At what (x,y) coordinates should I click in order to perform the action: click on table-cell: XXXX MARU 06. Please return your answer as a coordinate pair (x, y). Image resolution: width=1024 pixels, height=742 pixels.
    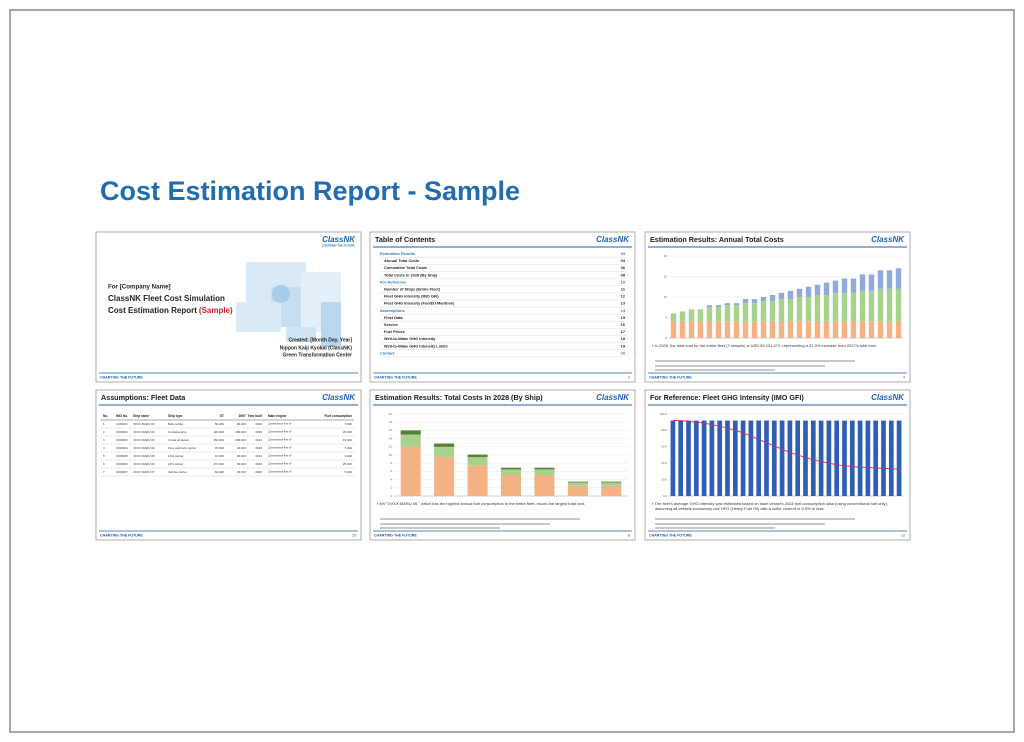
    Looking at the image, I should click on (144, 464).